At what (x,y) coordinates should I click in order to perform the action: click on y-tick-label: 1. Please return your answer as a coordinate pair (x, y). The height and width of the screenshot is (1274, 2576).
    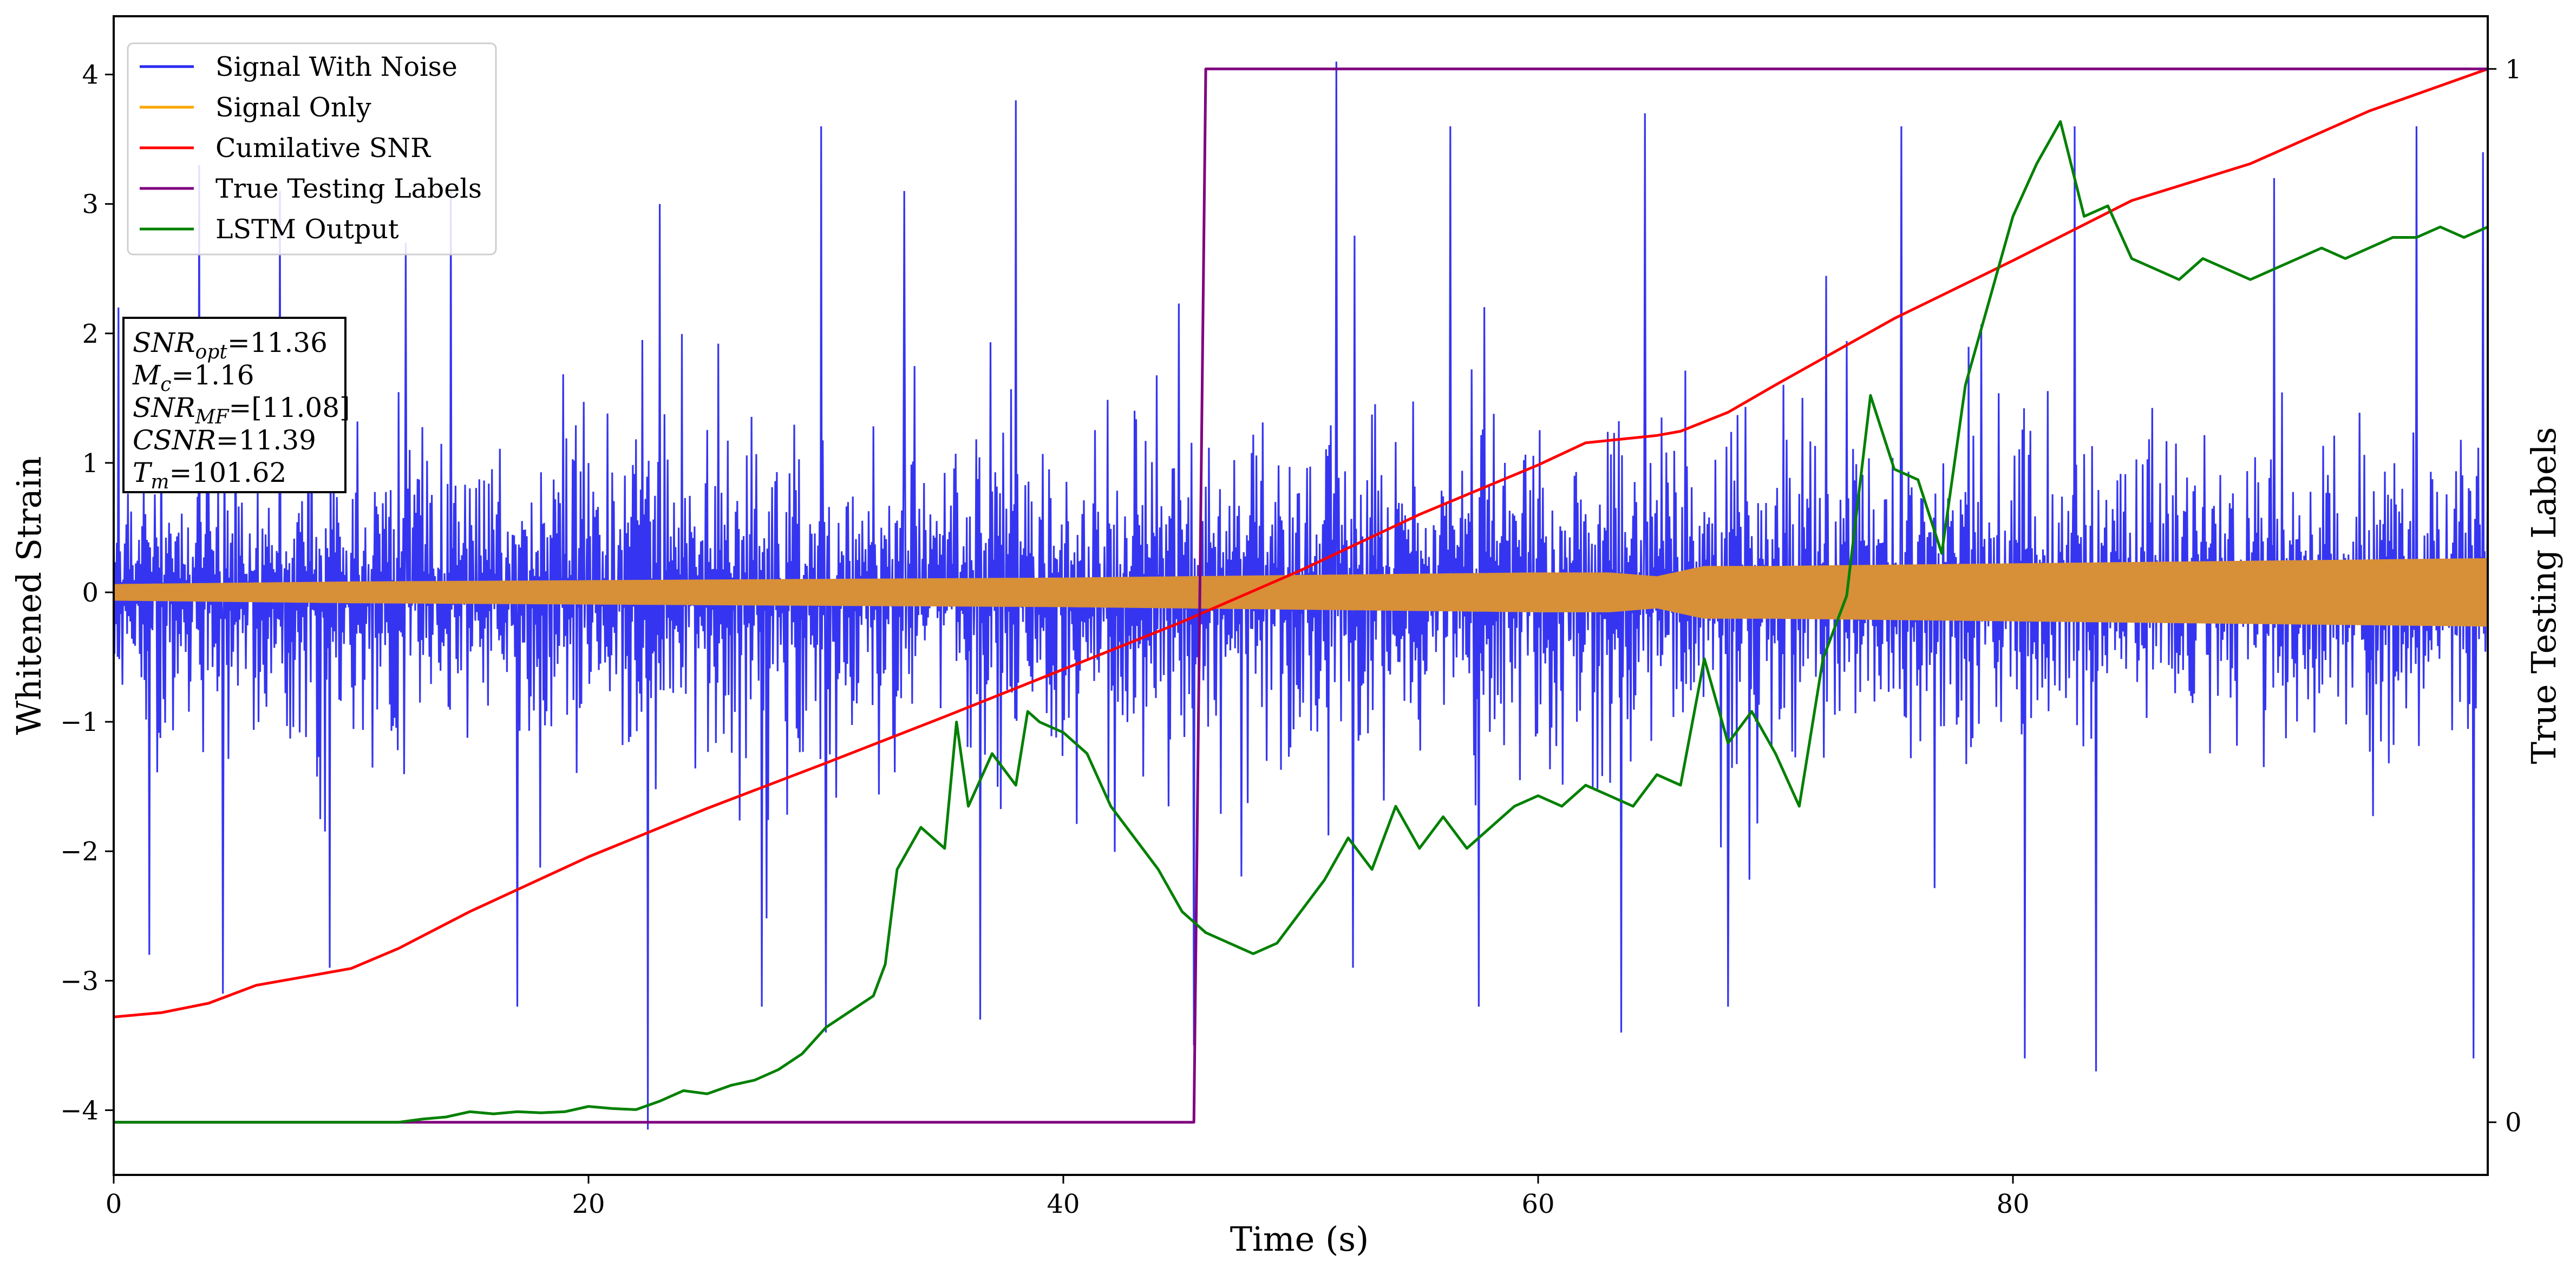
    Looking at the image, I should click on (90, 463).